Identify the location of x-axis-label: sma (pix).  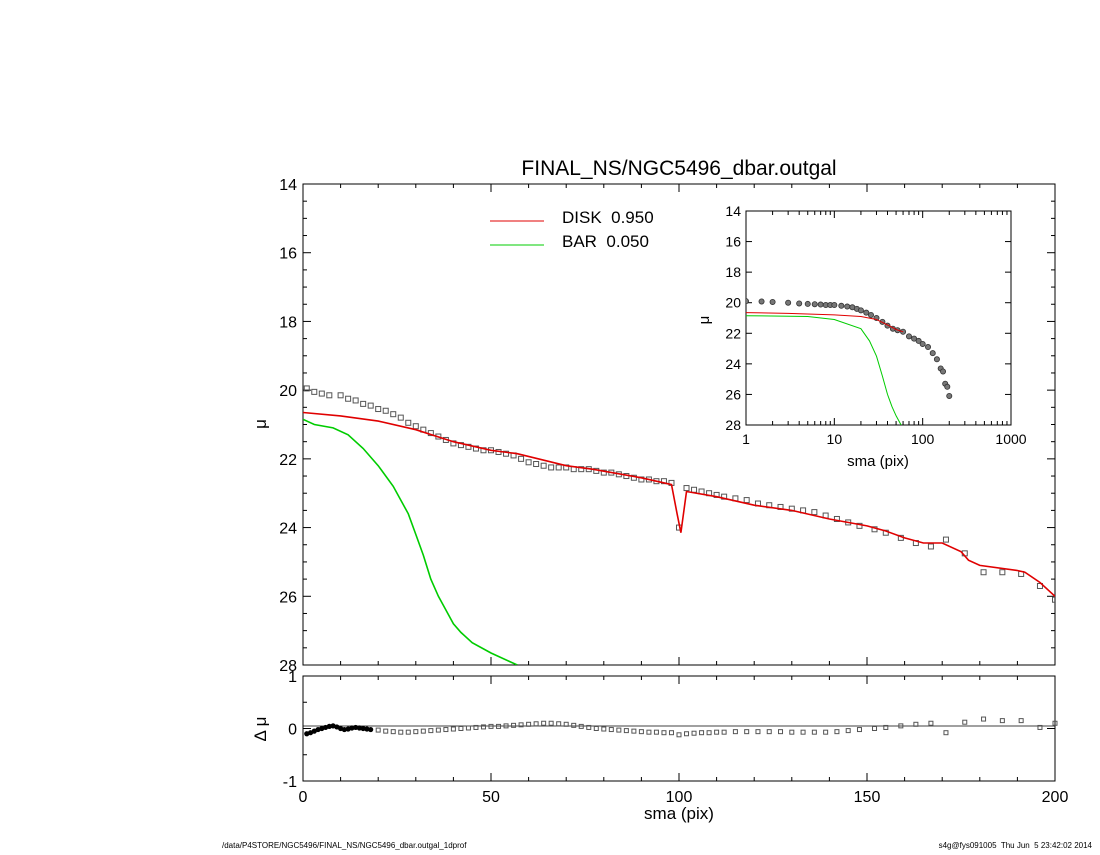
(679, 813).